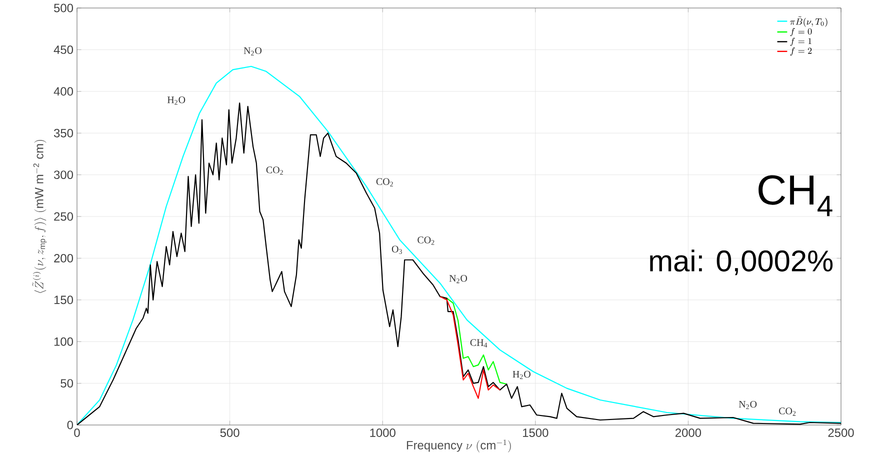  What do you see at coordinates (801, 51) in the screenshot?
I see `legend-label: $f=2$` at bounding box center [801, 51].